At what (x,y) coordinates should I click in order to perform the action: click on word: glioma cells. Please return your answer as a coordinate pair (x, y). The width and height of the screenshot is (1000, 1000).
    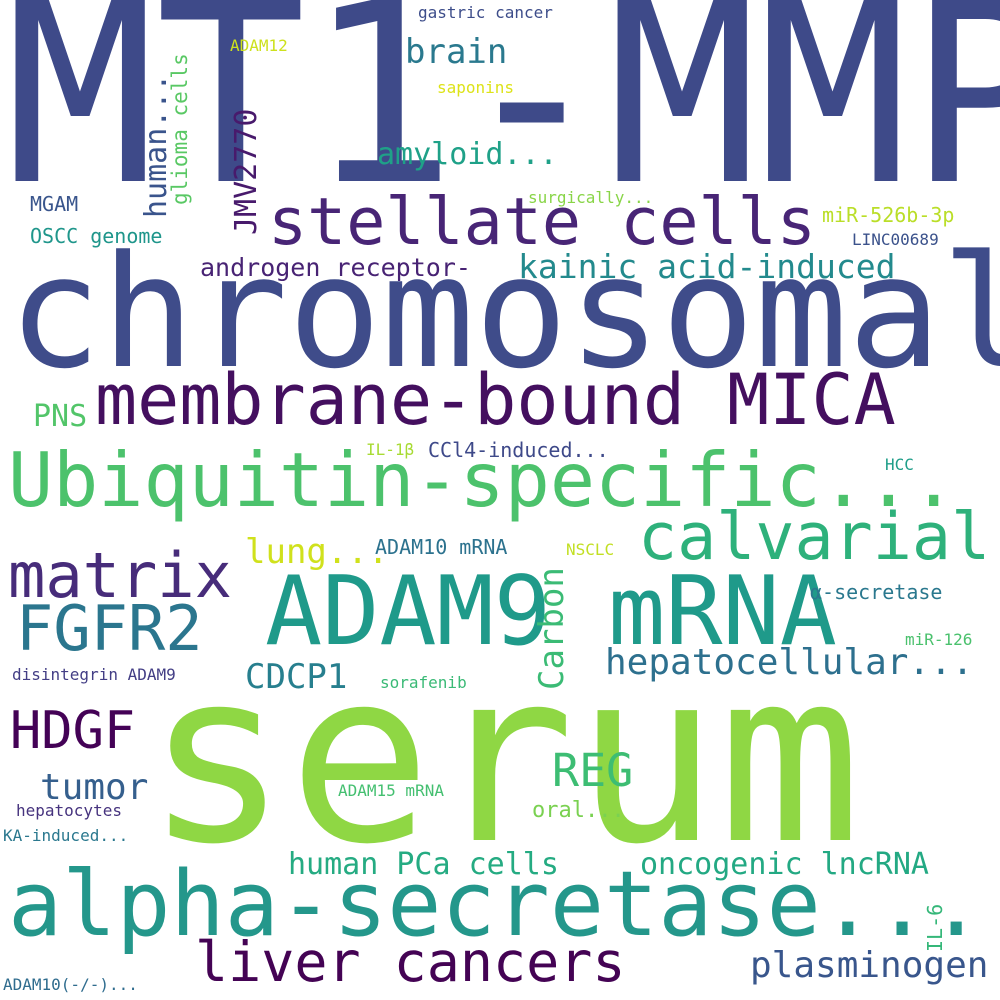
    Looking at the image, I should click on (180, 129).